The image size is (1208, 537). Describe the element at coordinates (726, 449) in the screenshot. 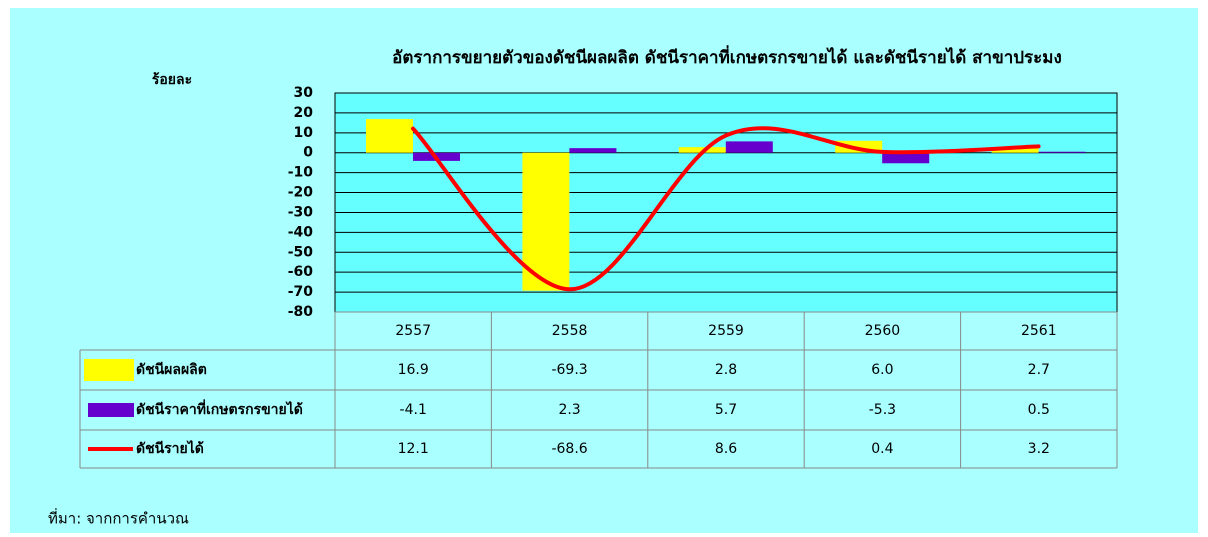

I see `table-value: 8.6` at that location.